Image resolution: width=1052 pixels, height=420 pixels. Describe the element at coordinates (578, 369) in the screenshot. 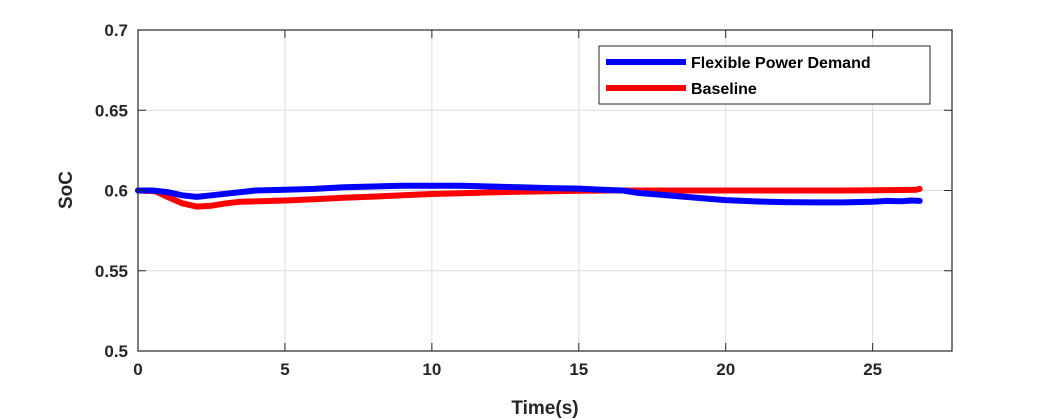

I see `x-tick-label: 15` at that location.